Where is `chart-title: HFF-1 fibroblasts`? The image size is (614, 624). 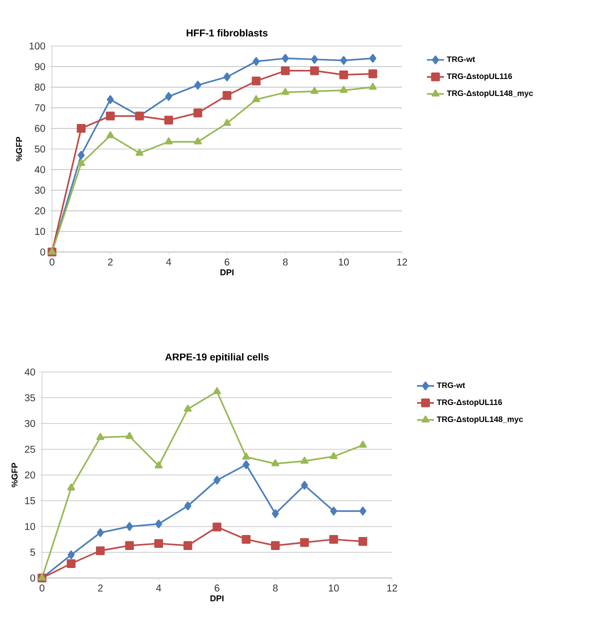
chart-title: HFF-1 fibroblasts is located at coordinates (227, 32).